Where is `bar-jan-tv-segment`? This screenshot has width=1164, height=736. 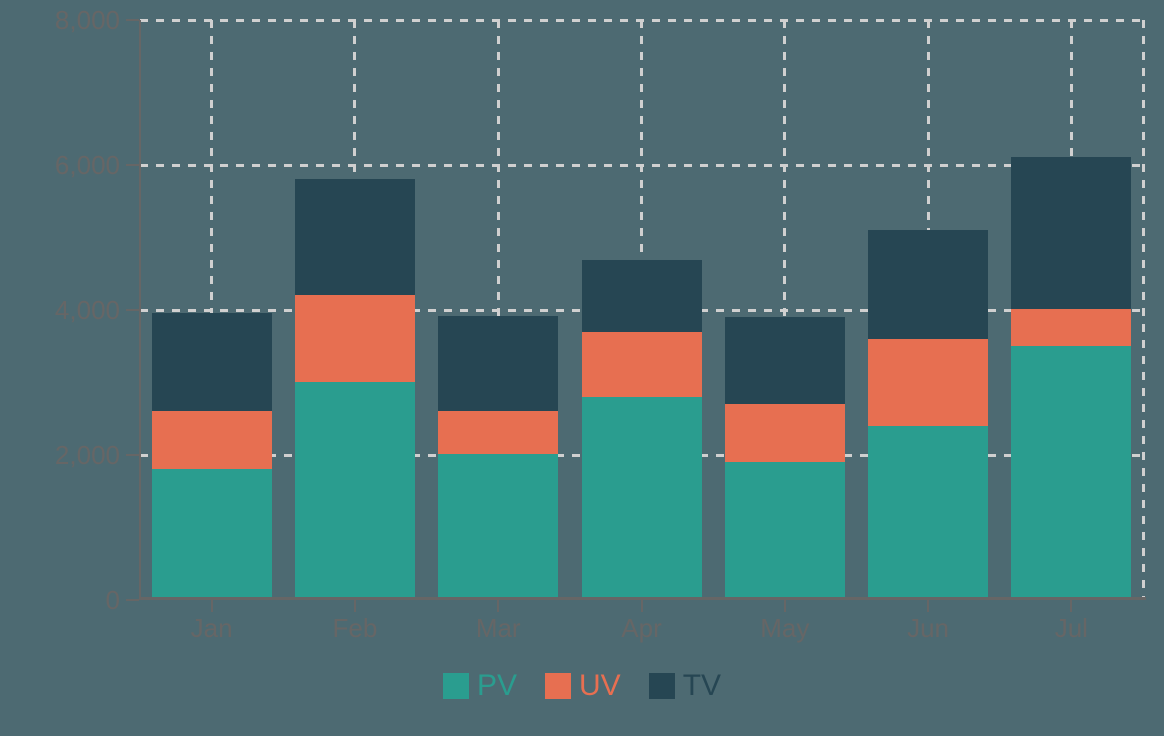 bar-jan-tv-segment is located at coordinates (211, 361).